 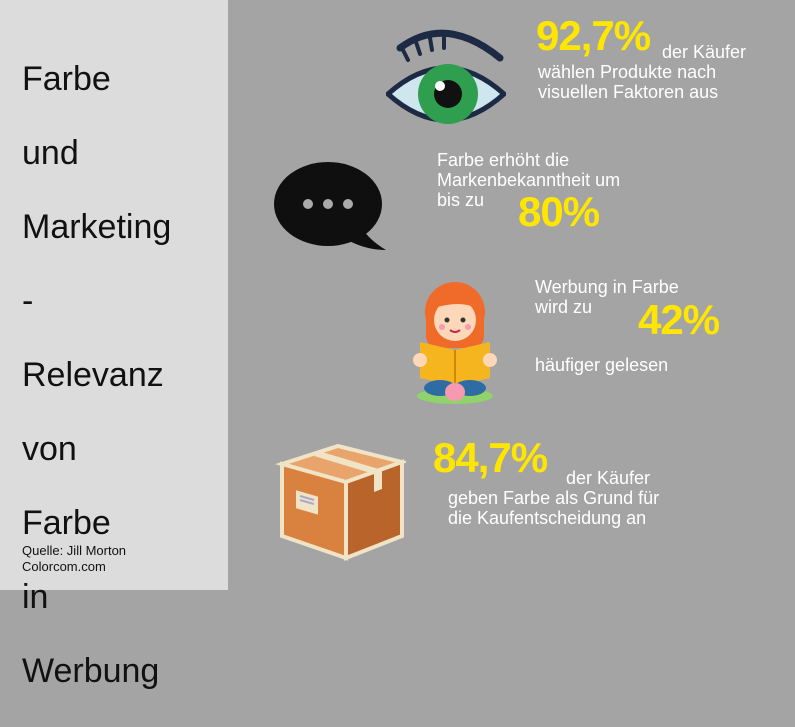 What do you see at coordinates (330, 206) in the screenshot?
I see `speech-bubble-icon` at bounding box center [330, 206].